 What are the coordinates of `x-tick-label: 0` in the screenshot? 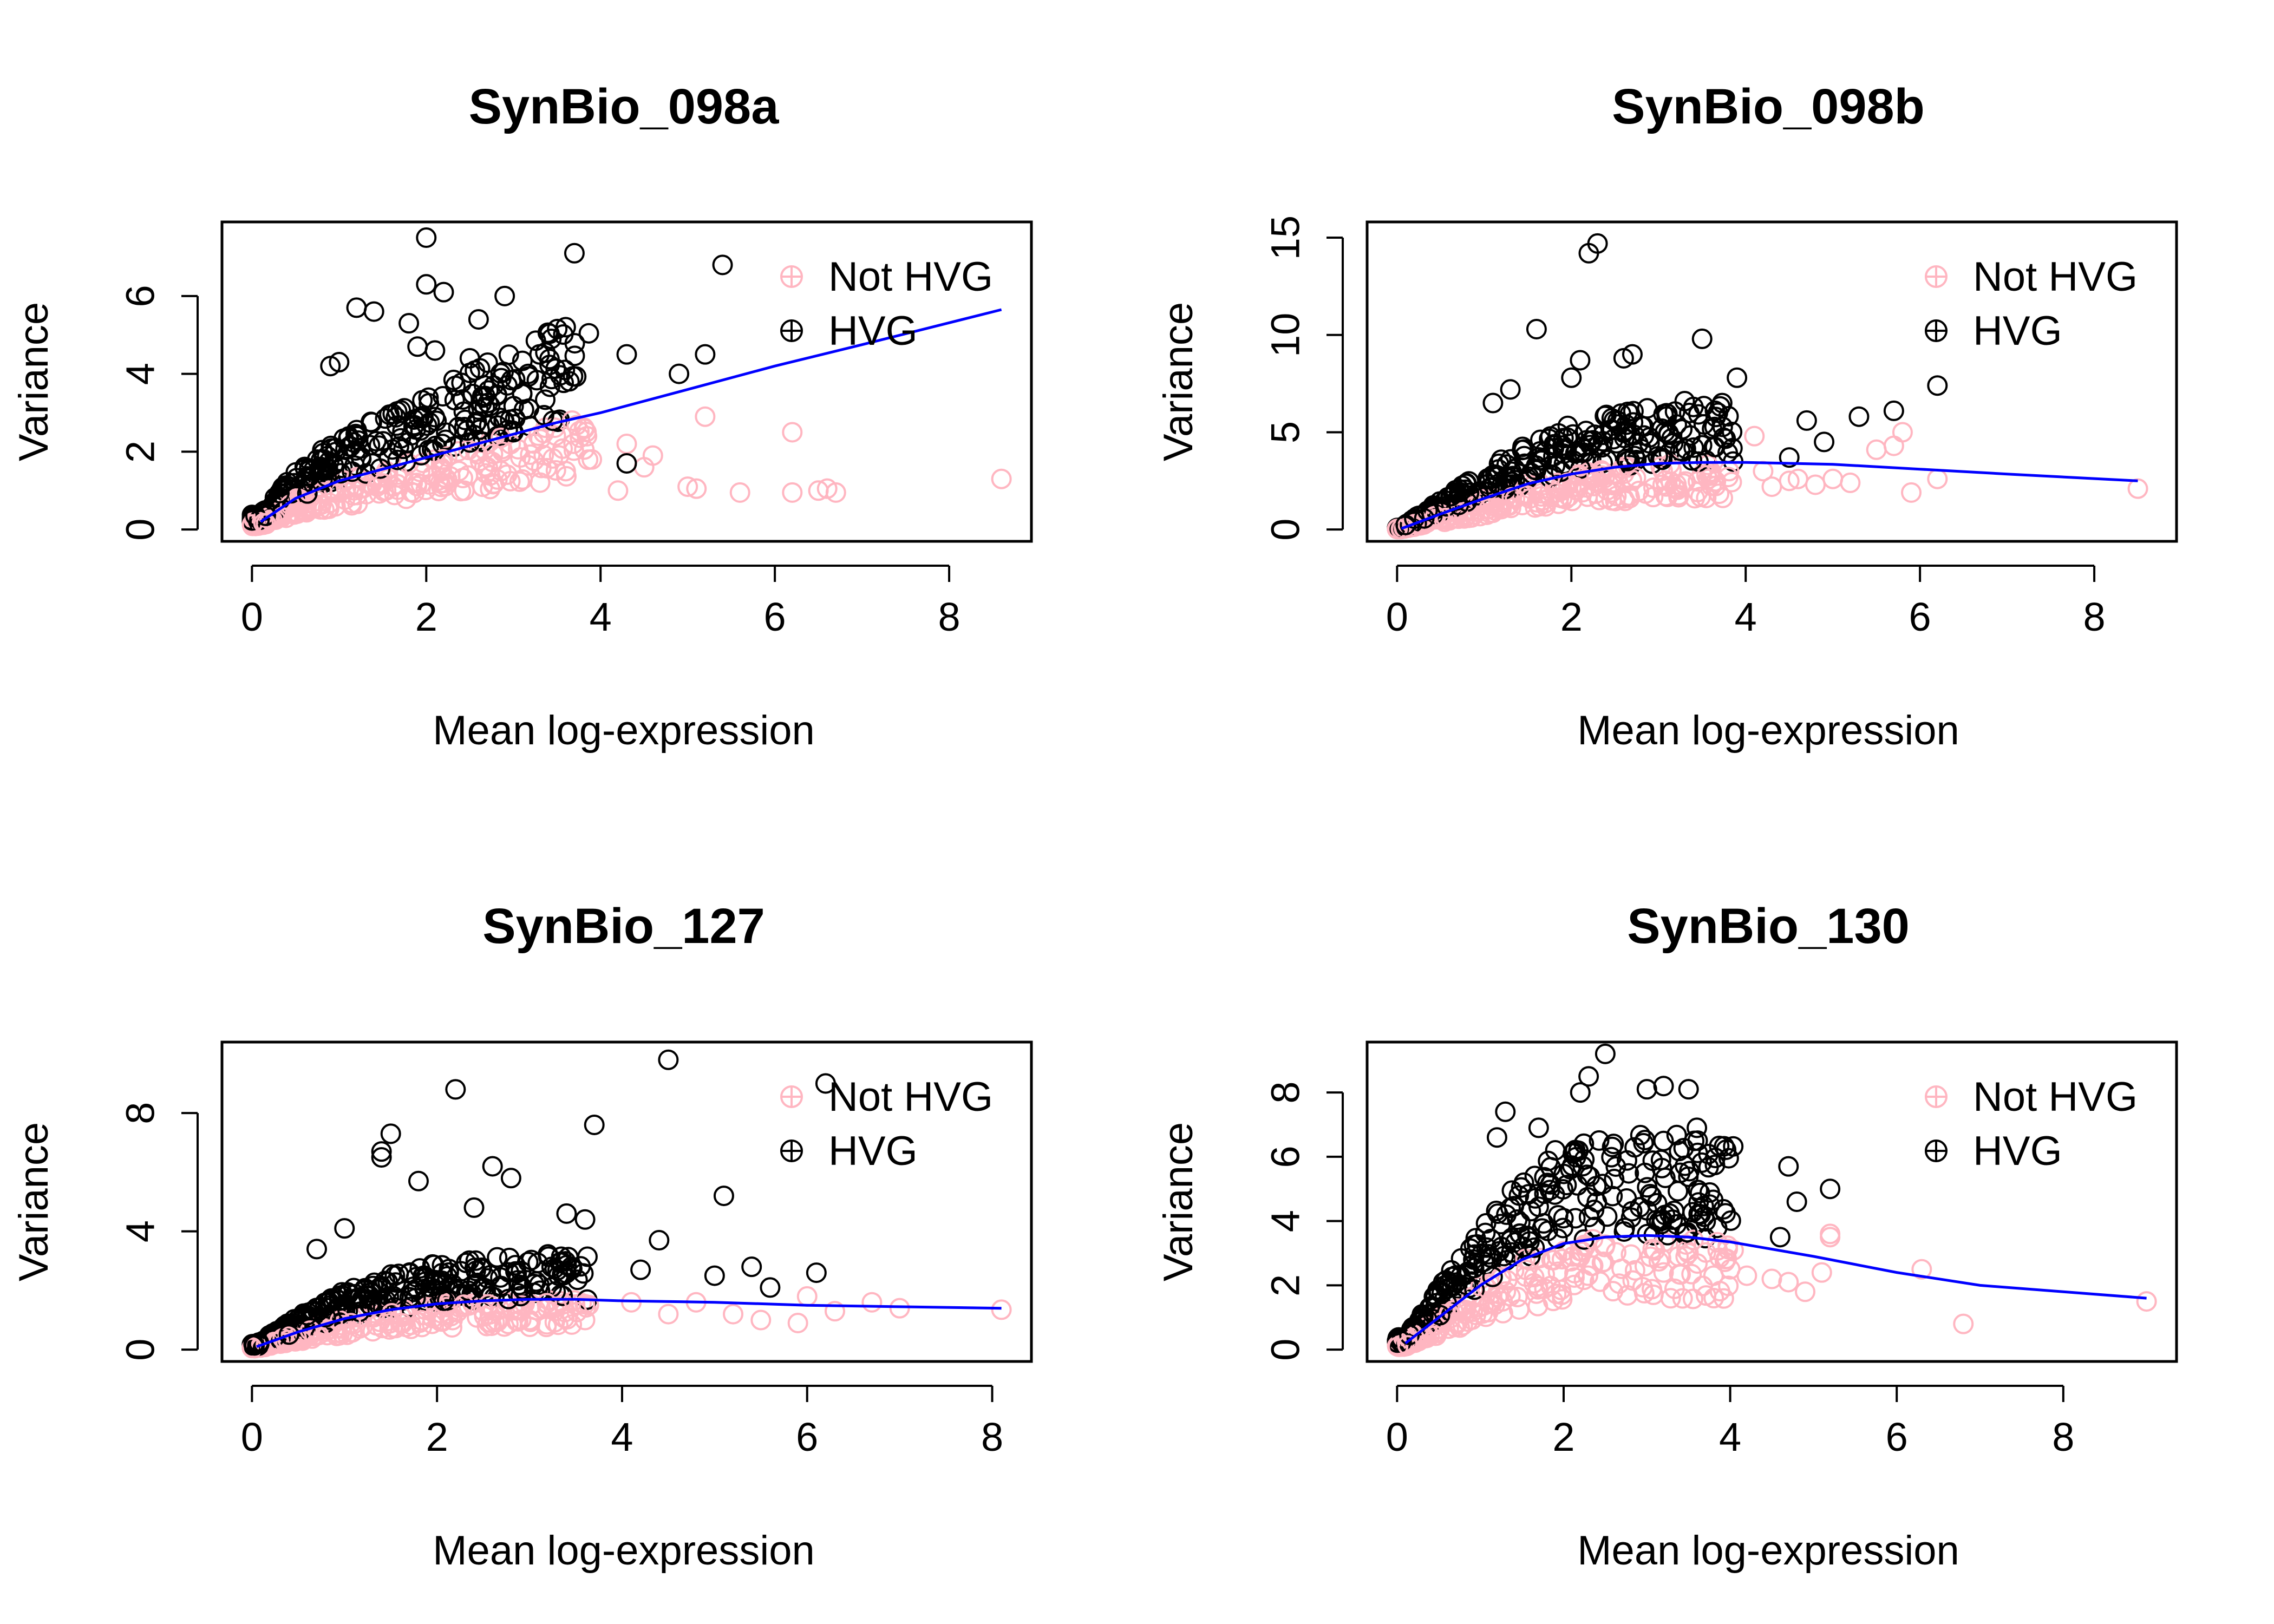 It's located at (1397, 1437).